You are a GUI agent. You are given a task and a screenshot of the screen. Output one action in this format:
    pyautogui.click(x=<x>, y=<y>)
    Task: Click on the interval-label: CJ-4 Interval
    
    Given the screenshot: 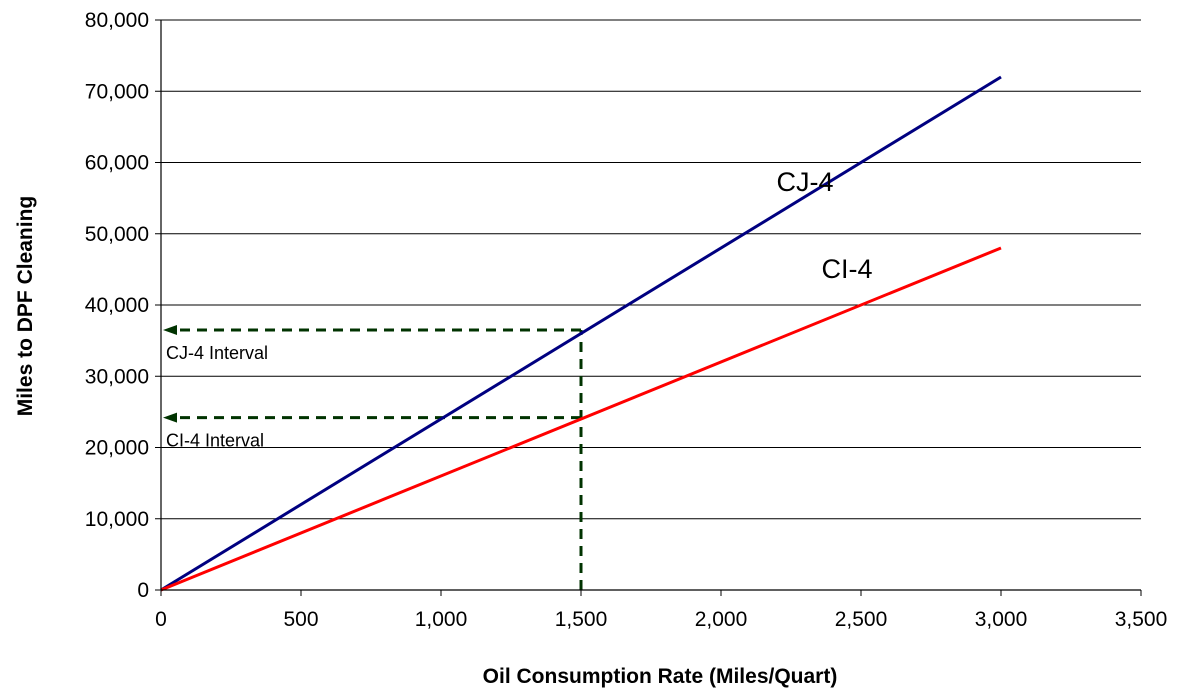 What is the action you would take?
    pyautogui.click(x=217, y=353)
    